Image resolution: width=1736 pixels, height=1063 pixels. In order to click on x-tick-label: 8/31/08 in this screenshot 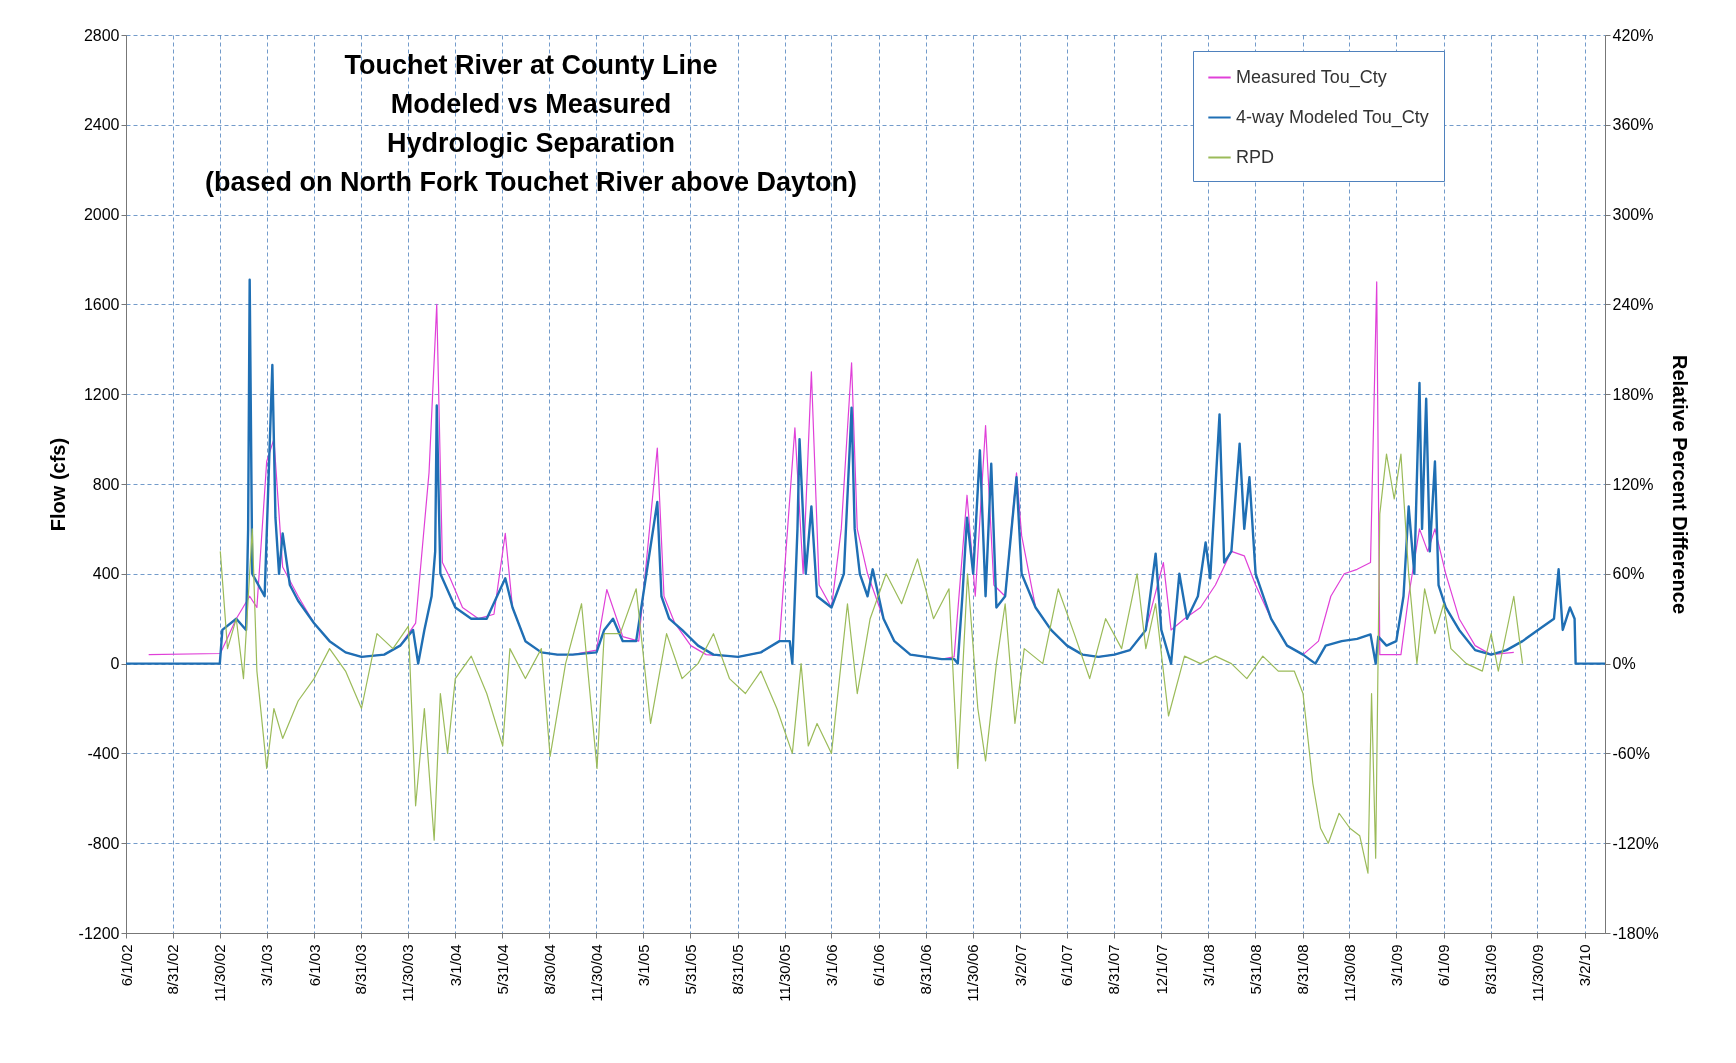, I will do `click(1302, 969)`.